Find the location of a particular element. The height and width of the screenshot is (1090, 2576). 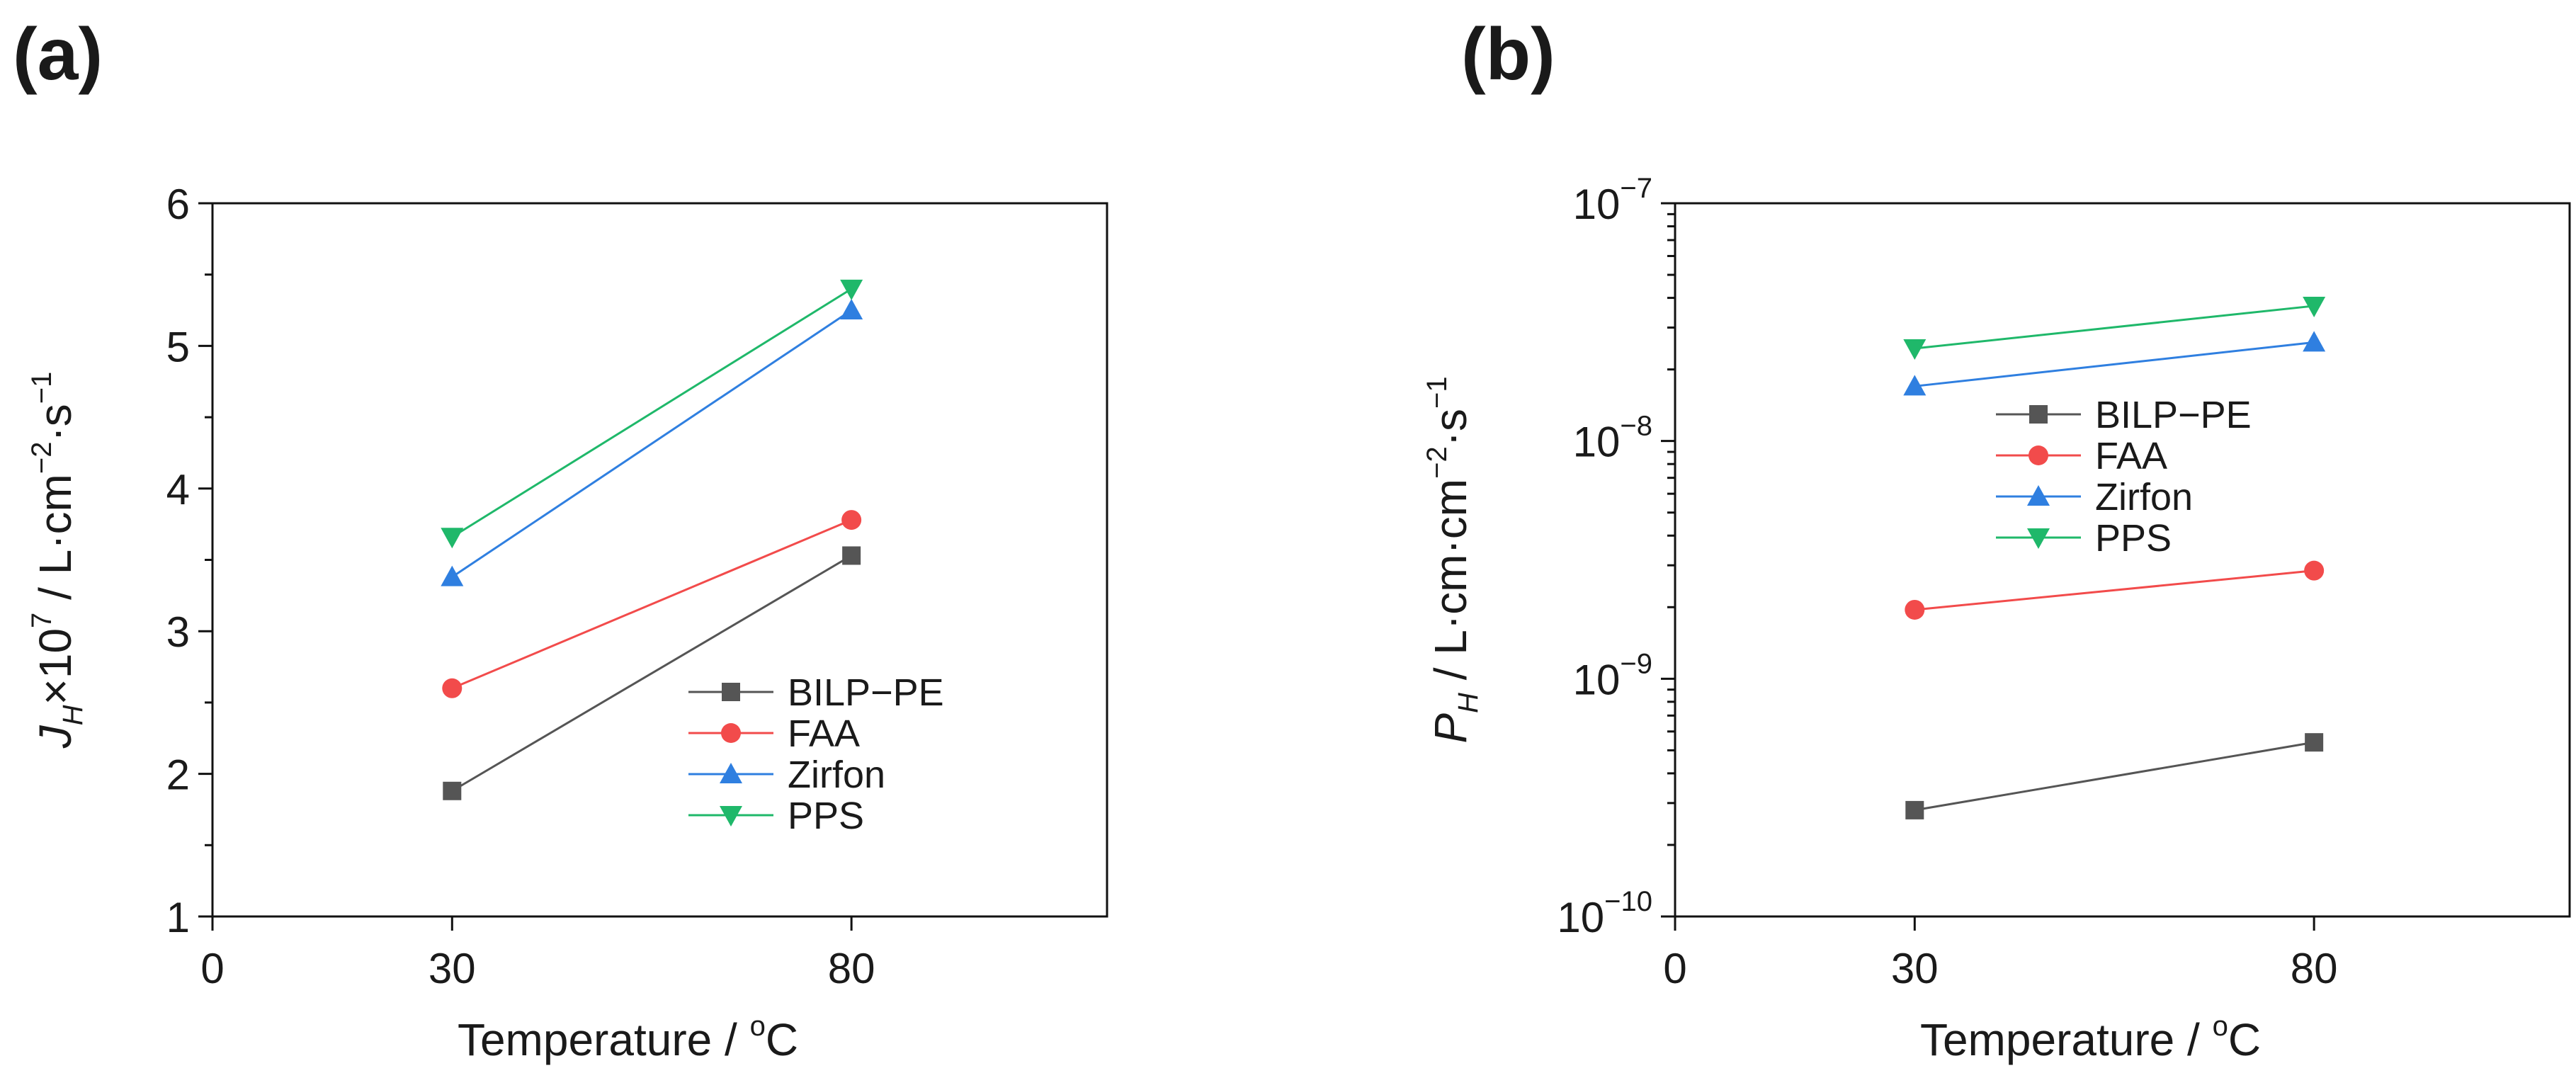

y-tick-label: 10⁻⁸ is located at coordinates (1612, 438).